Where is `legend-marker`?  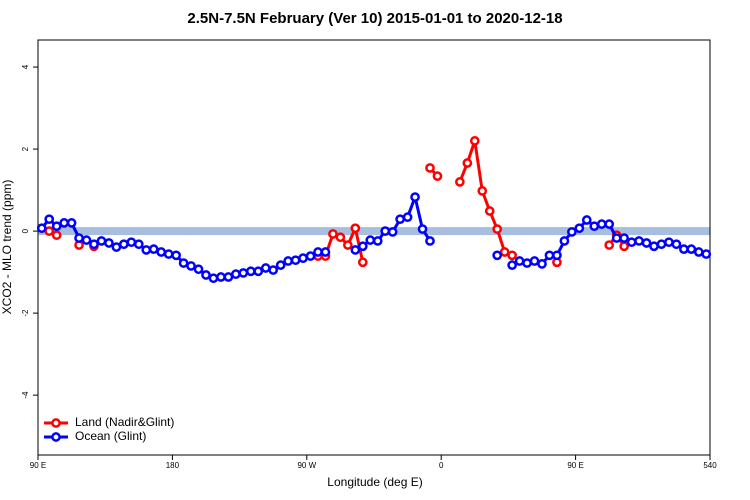 legend-marker is located at coordinates (56, 437).